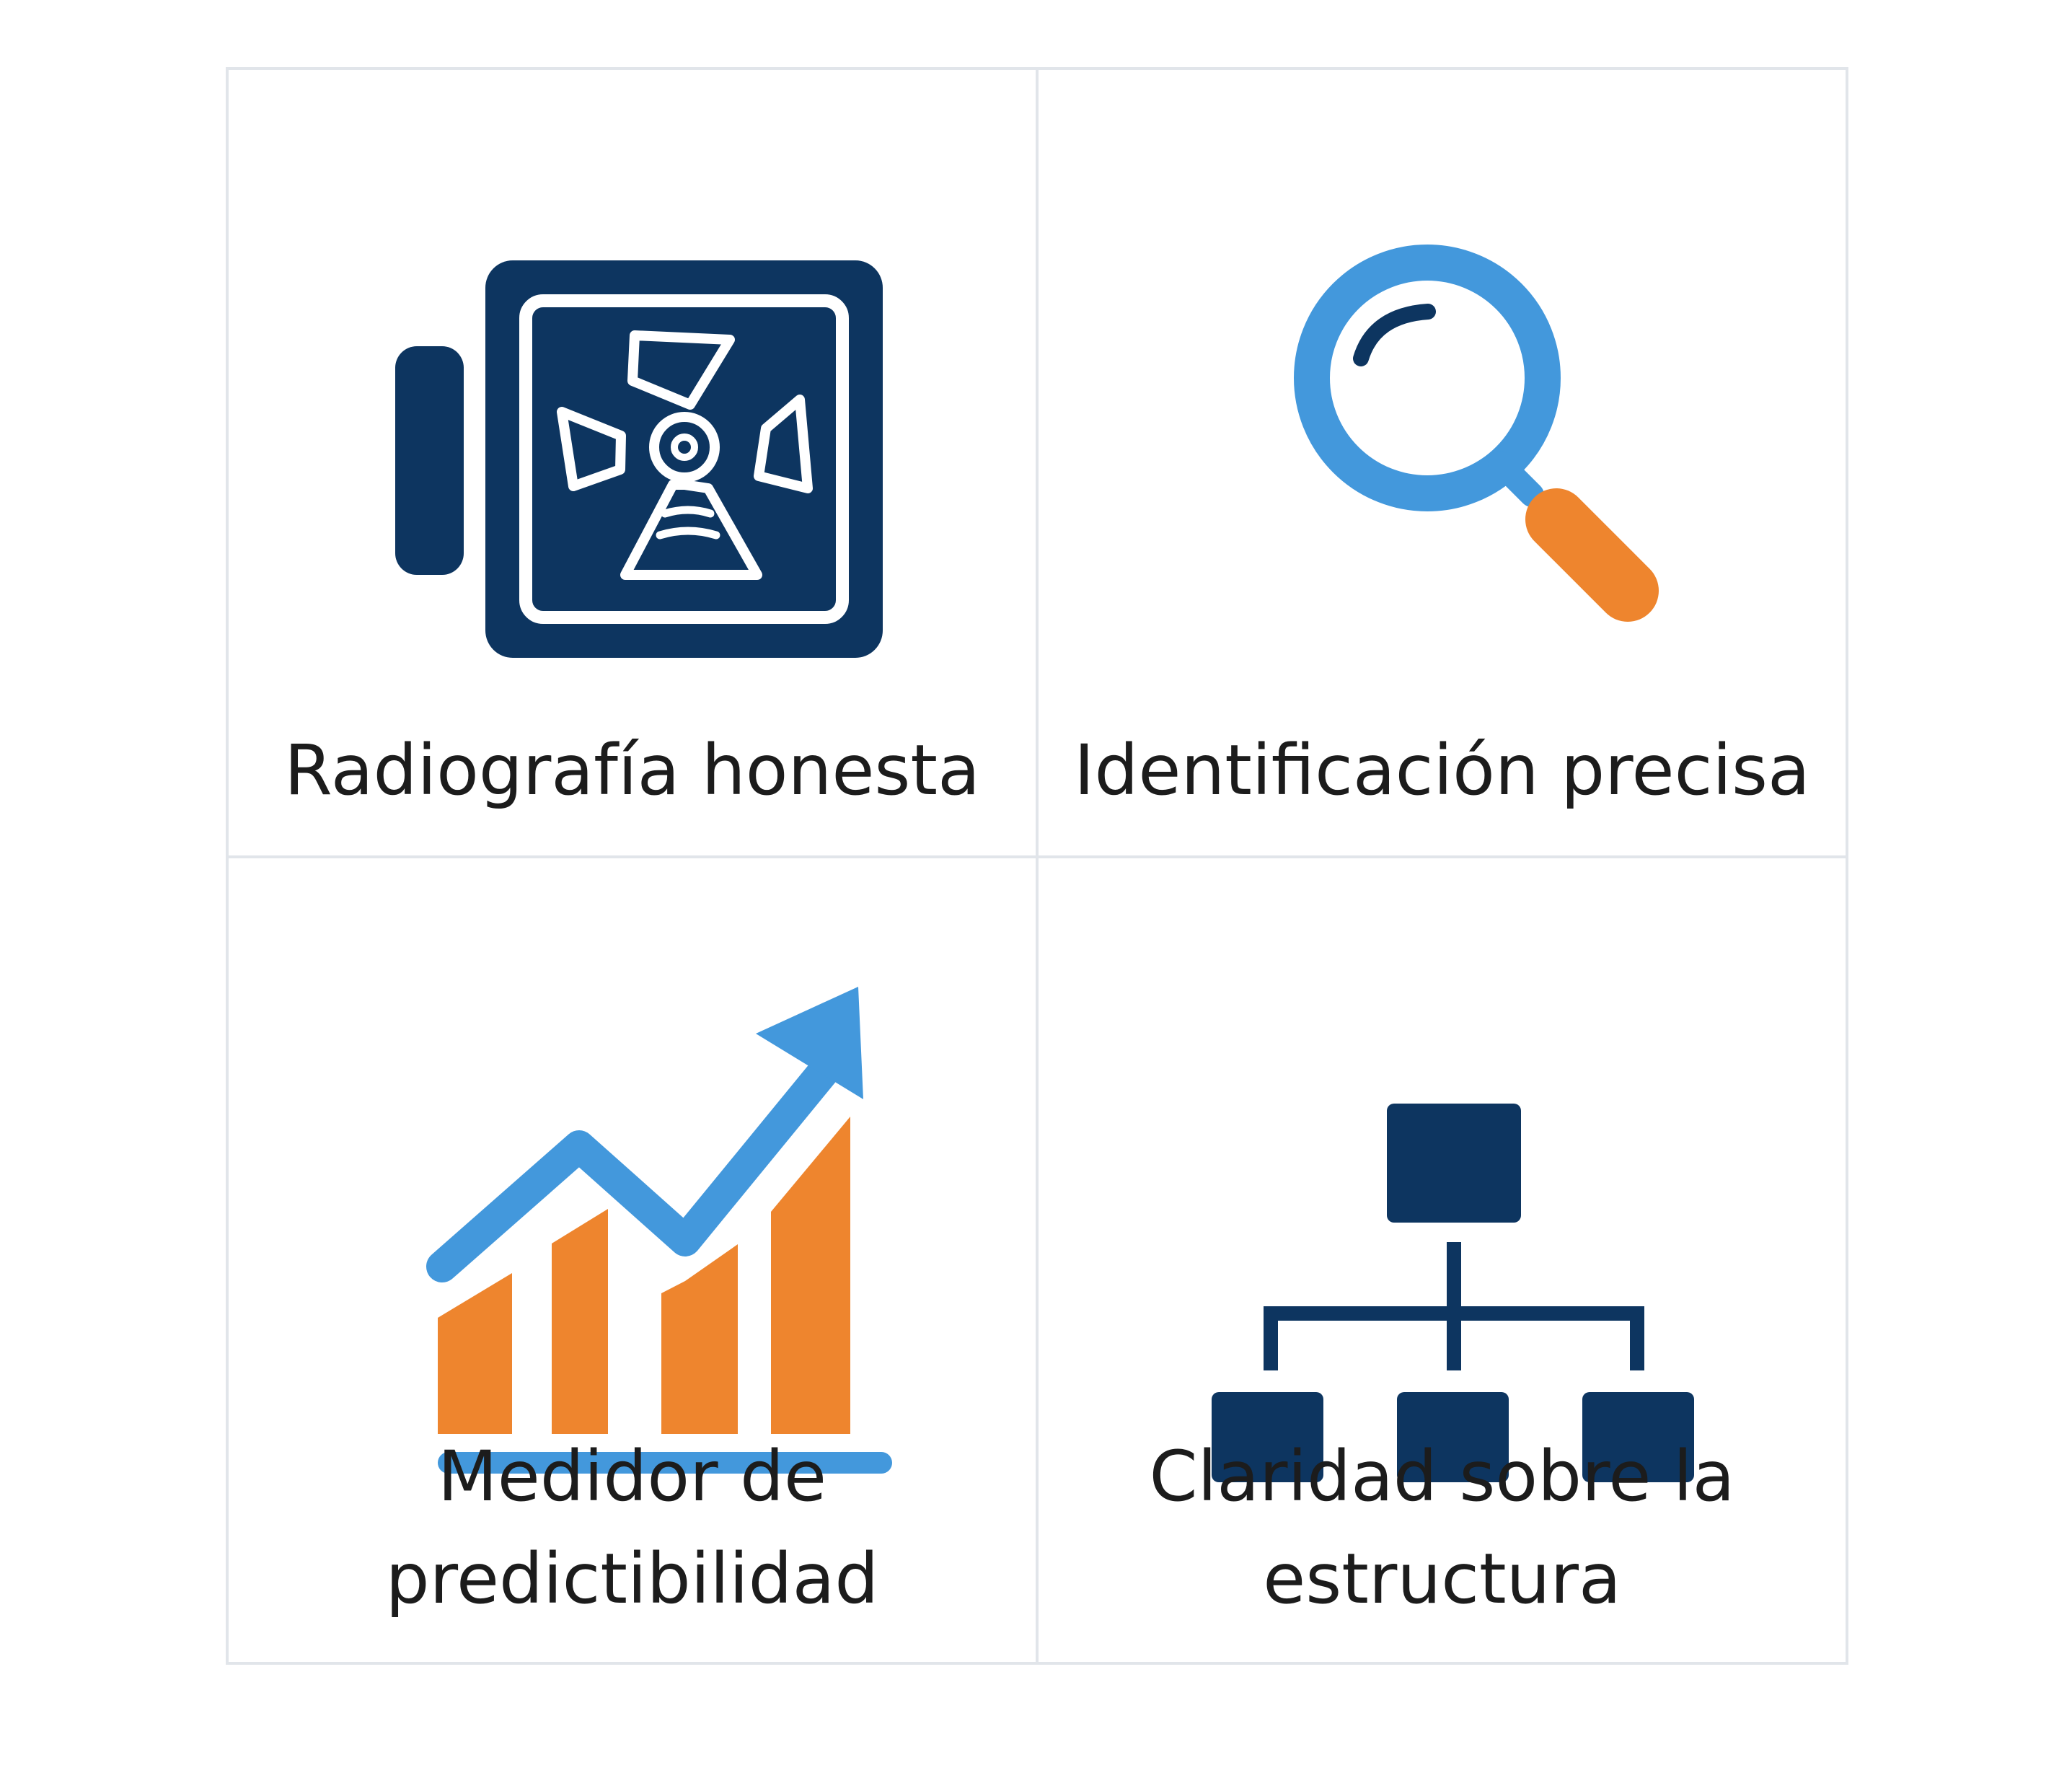 This screenshot has width=2072, height=1765. Describe the element at coordinates (632, 1527) in the screenshot. I see `card-label: Medidor de predictibilidad` at that location.